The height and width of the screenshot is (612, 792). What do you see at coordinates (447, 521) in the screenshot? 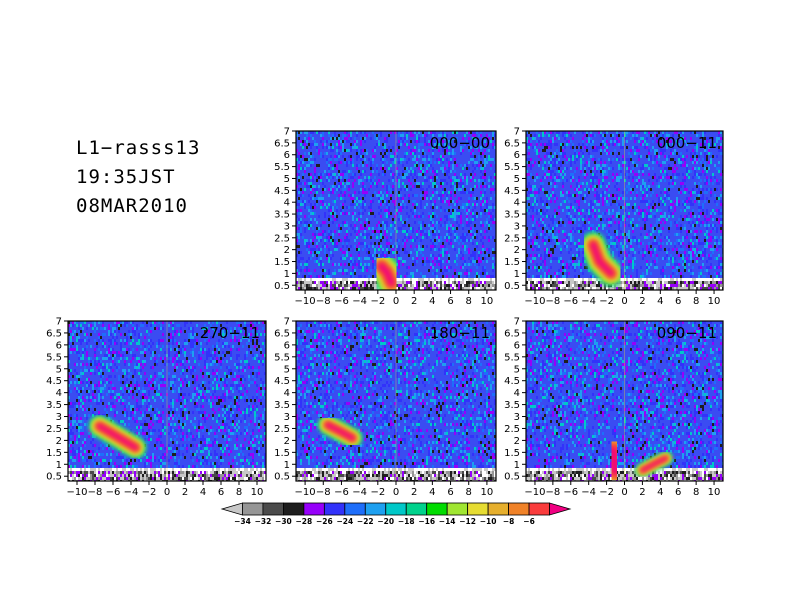
I see `colorbar-label: −14` at bounding box center [447, 521].